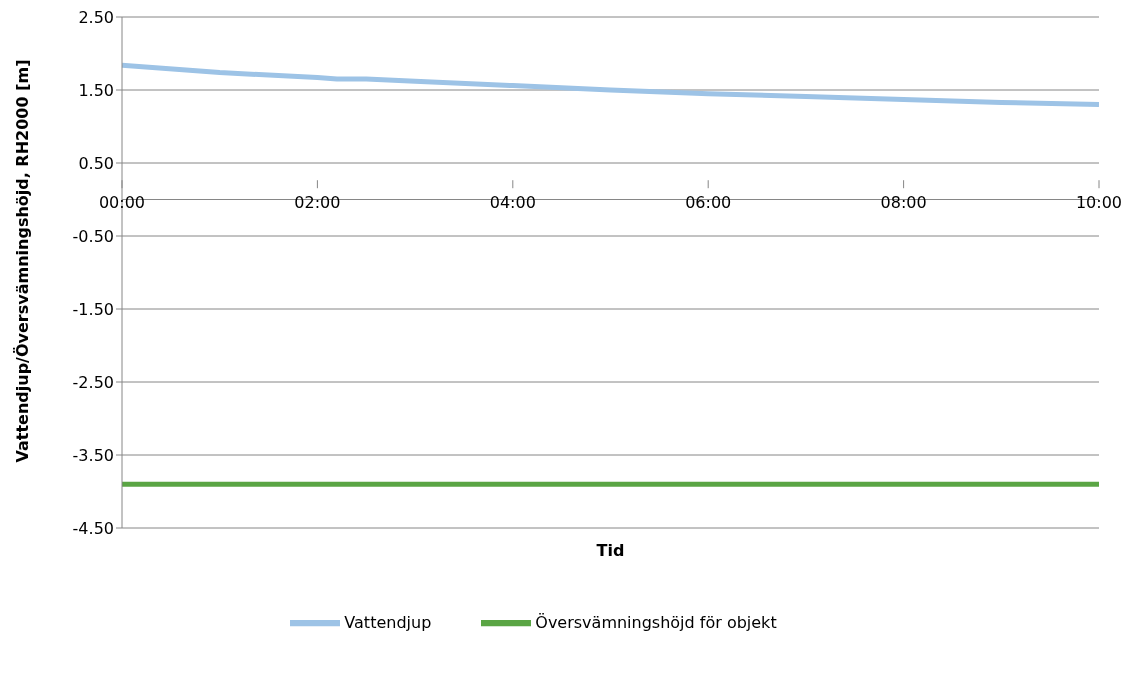  I want to click on y-axis-title: Vattendjup/Översvämningshöjd, RH2000 [m], so click(22, 261).